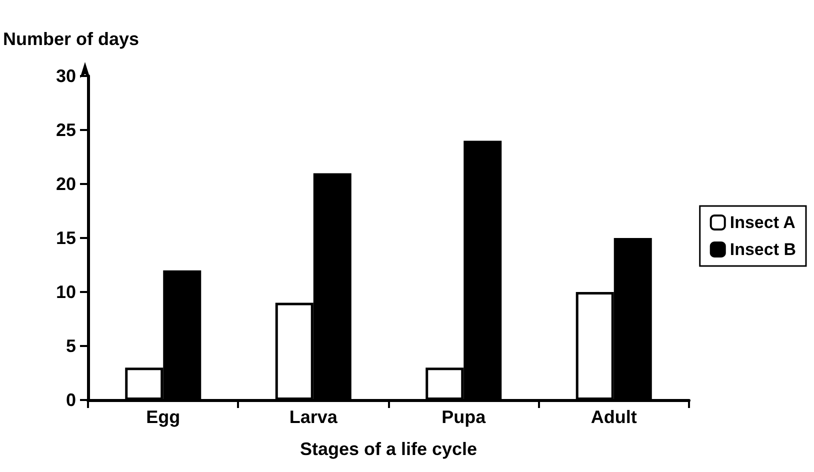 Image resolution: width=814 pixels, height=472 pixels. Describe the element at coordinates (389, 449) in the screenshot. I see `x-axis-title: Stages of a life cycle` at that location.